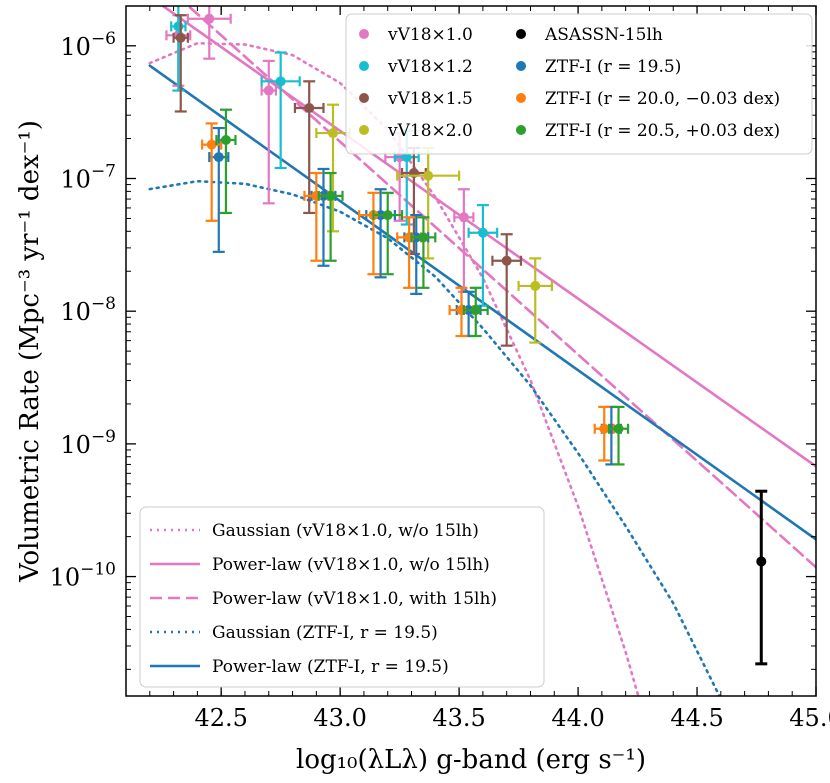  Describe the element at coordinates (430, 67) in the screenshot. I see `legend-label-vv18-1-2: vV18×1.2` at that location.